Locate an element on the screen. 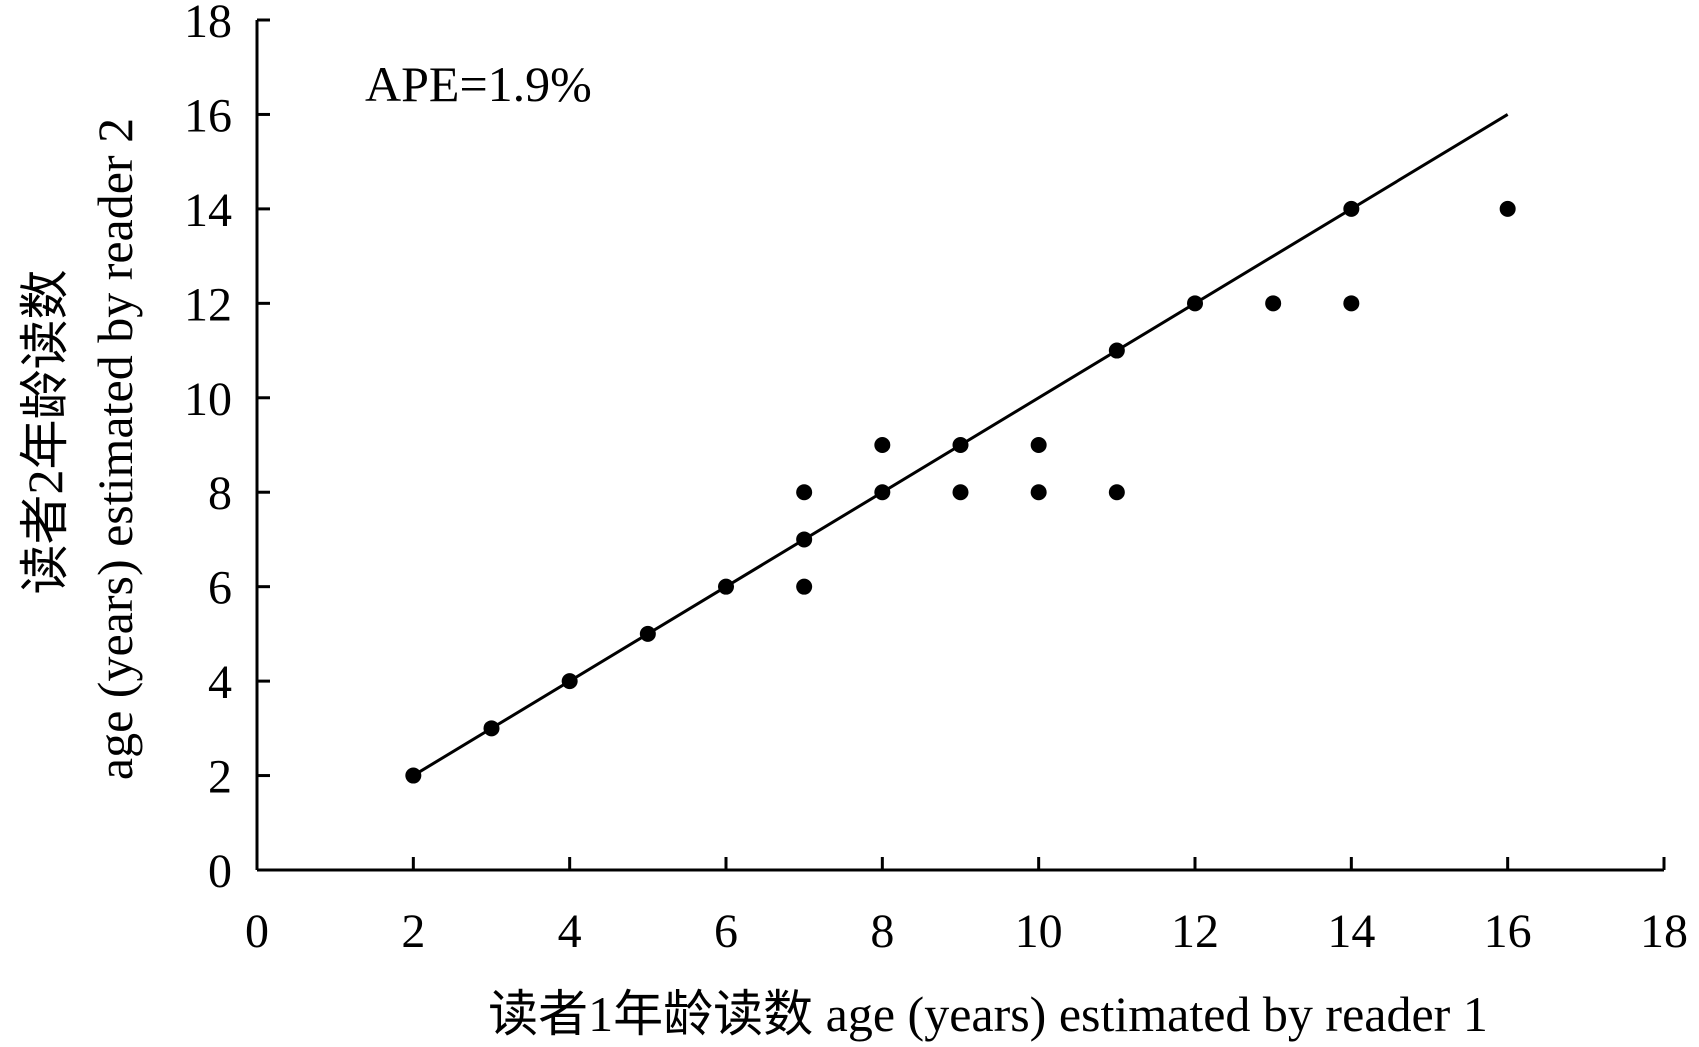 Image resolution: width=1699 pixels, height=1047 pixels. x-tick-label: 4 is located at coordinates (570, 931).